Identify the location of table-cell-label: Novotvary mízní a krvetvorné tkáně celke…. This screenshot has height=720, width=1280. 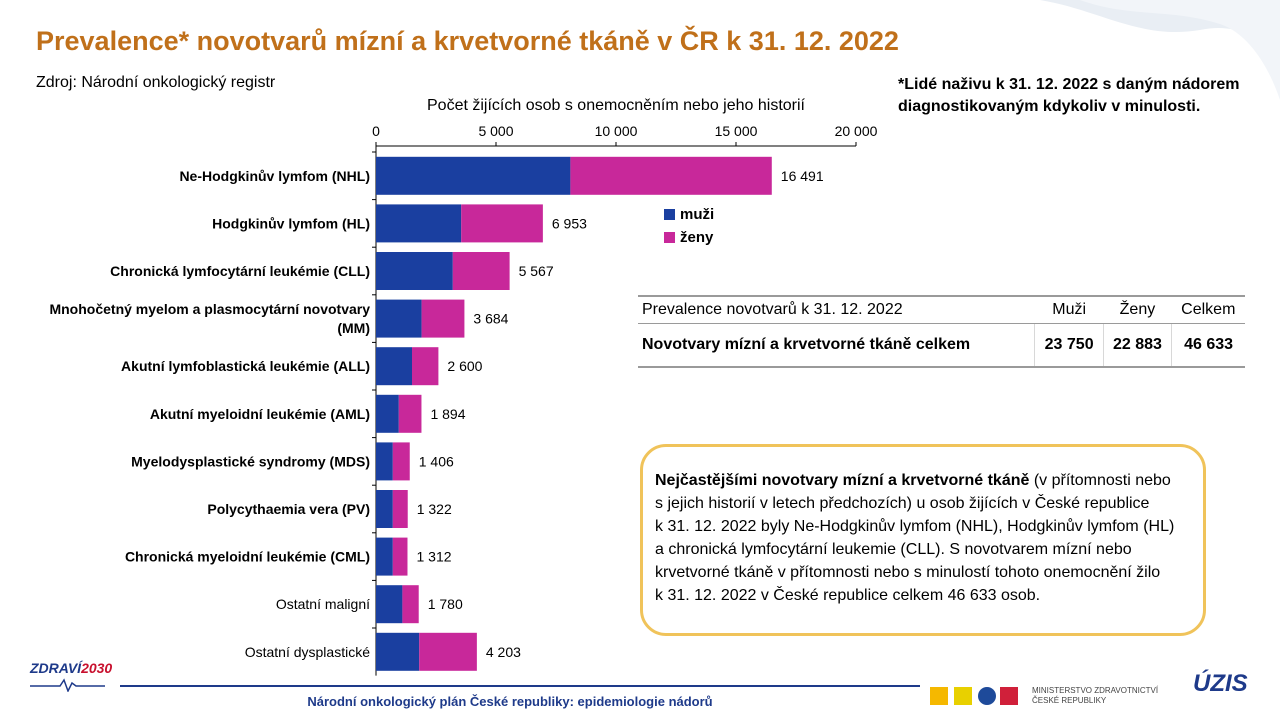
(836, 345).